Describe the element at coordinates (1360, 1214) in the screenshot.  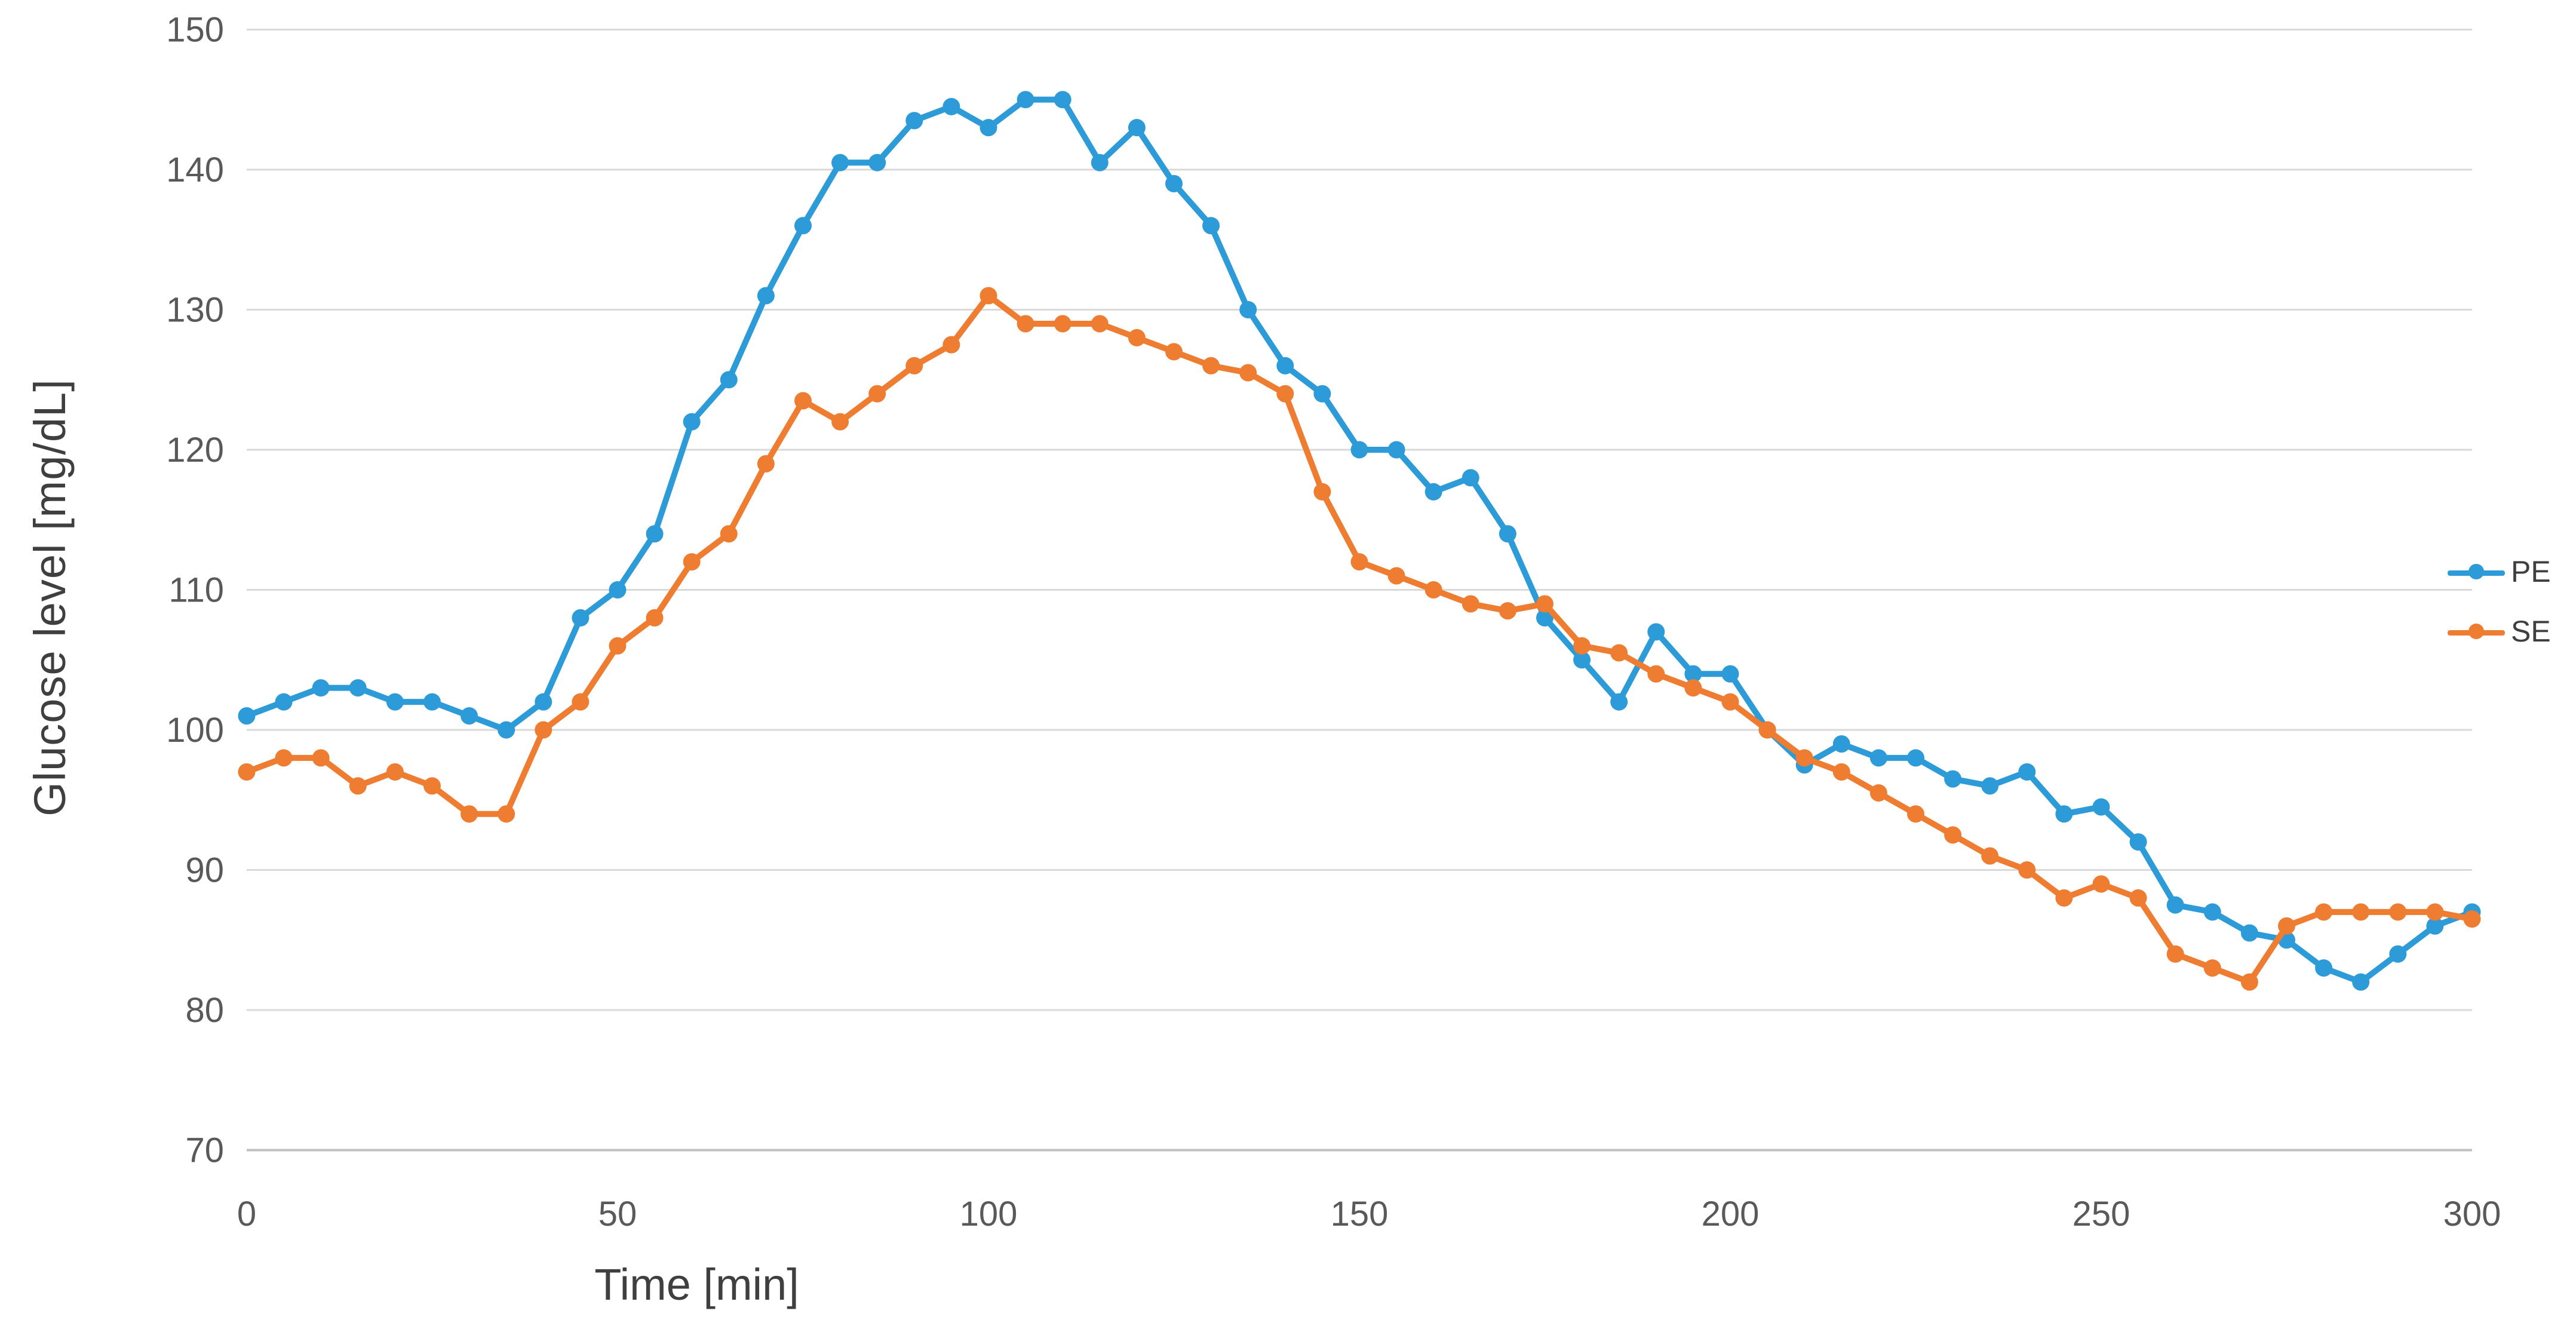
I see `x-tick-label: 150` at that location.